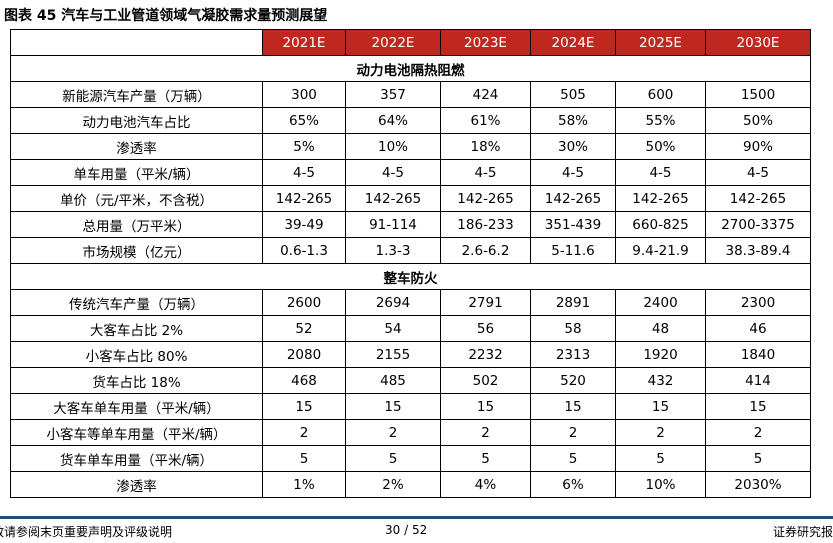  Describe the element at coordinates (410, 432) in the screenshot. I see `data-row: 小客车等单车用量（平米/辆） 2 2 2 2 2 2` at that location.